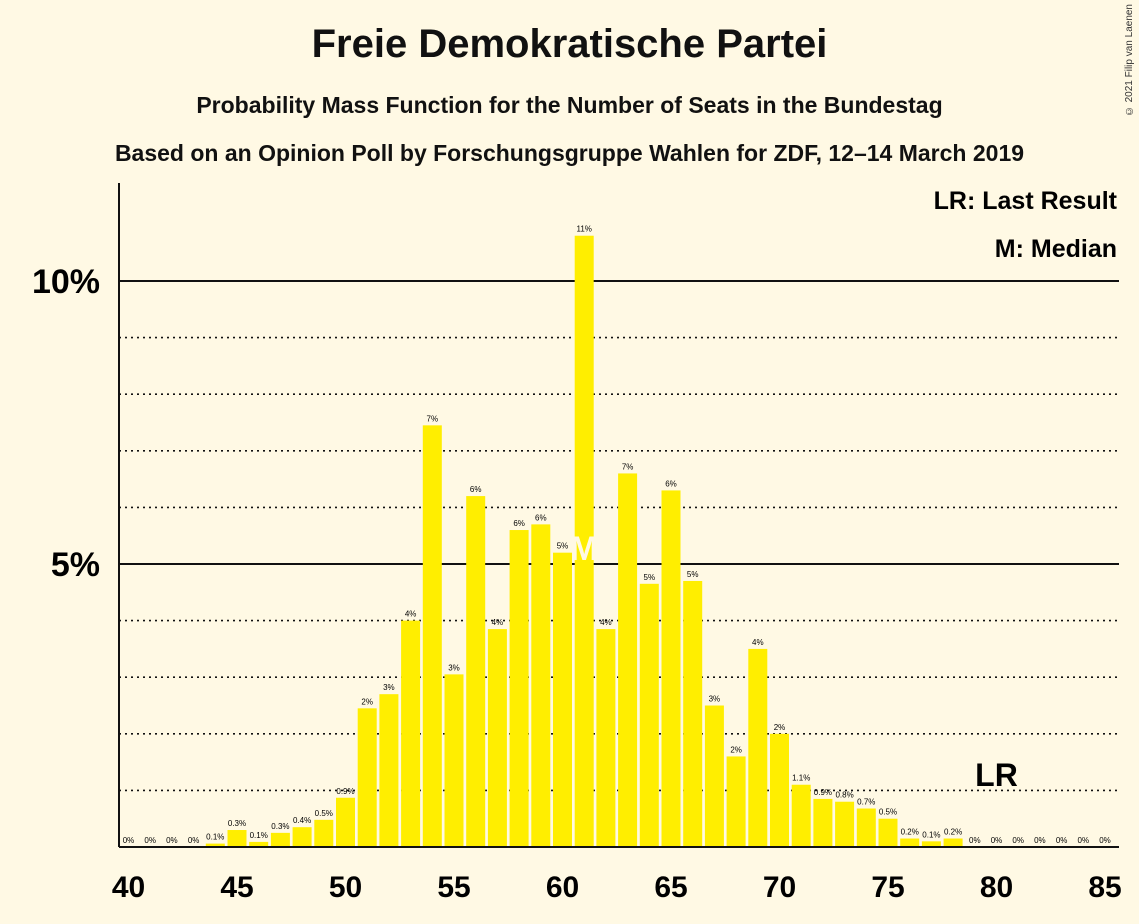 The height and width of the screenshot is (924, 1139). What do you see at coordinates (996, 887) in the screenshot?
I see `x-tick-label: 80` at bounding box center [996, 887].